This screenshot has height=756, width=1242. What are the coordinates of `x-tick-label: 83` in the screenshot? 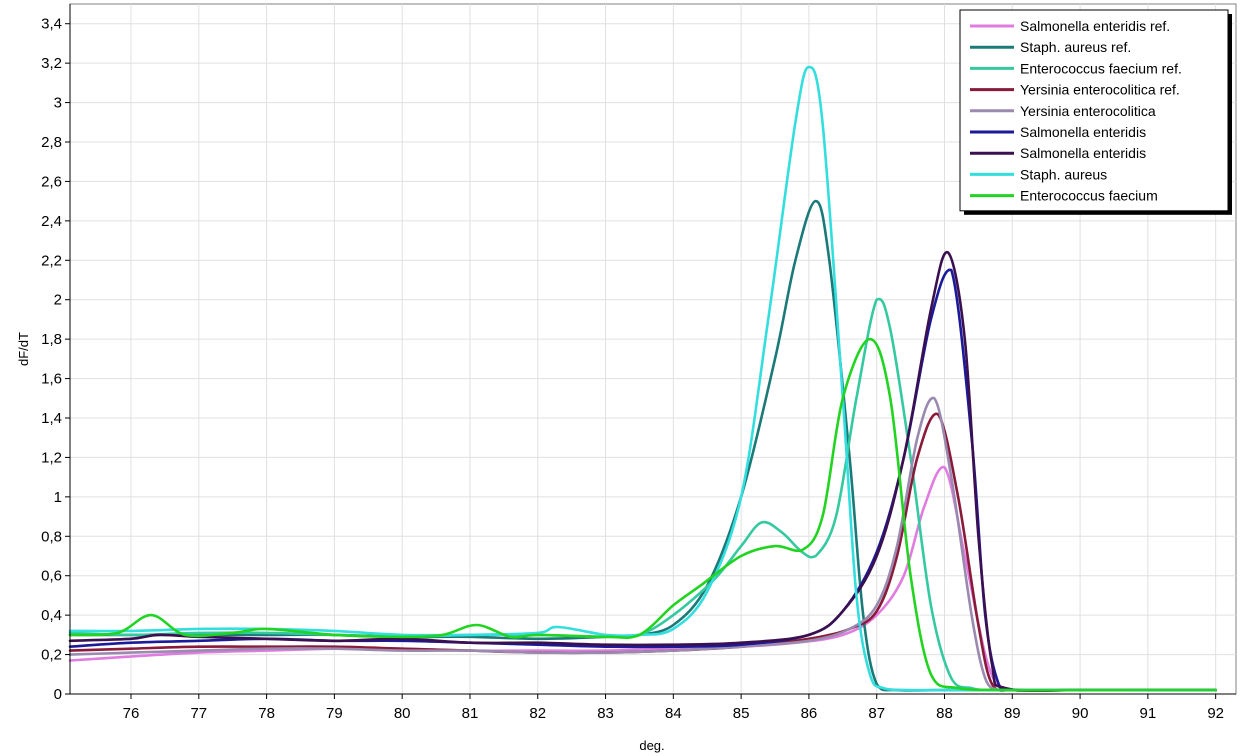 It's located at (605, 713).